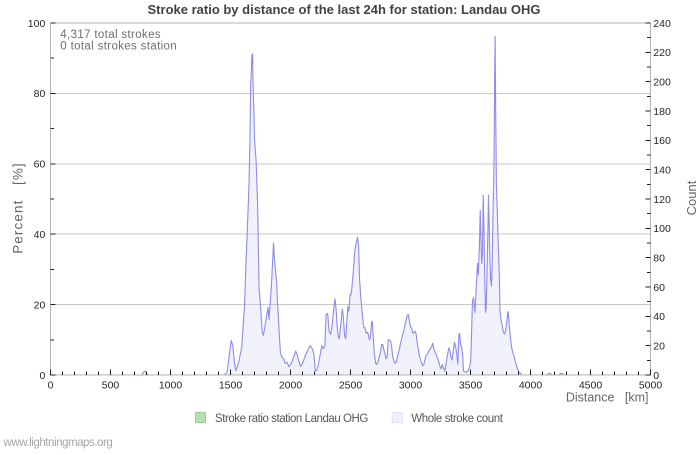  I want to click on svg-text: Percent [%], so click(18, 208).